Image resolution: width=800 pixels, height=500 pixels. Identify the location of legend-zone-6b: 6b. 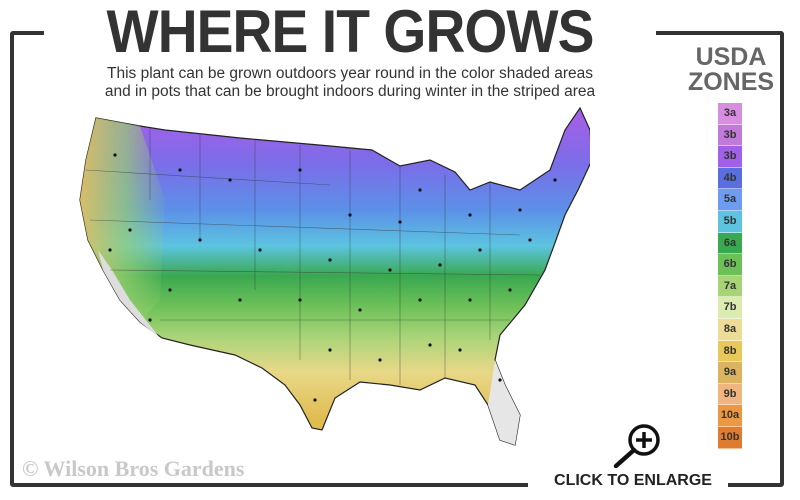
(730, 265).